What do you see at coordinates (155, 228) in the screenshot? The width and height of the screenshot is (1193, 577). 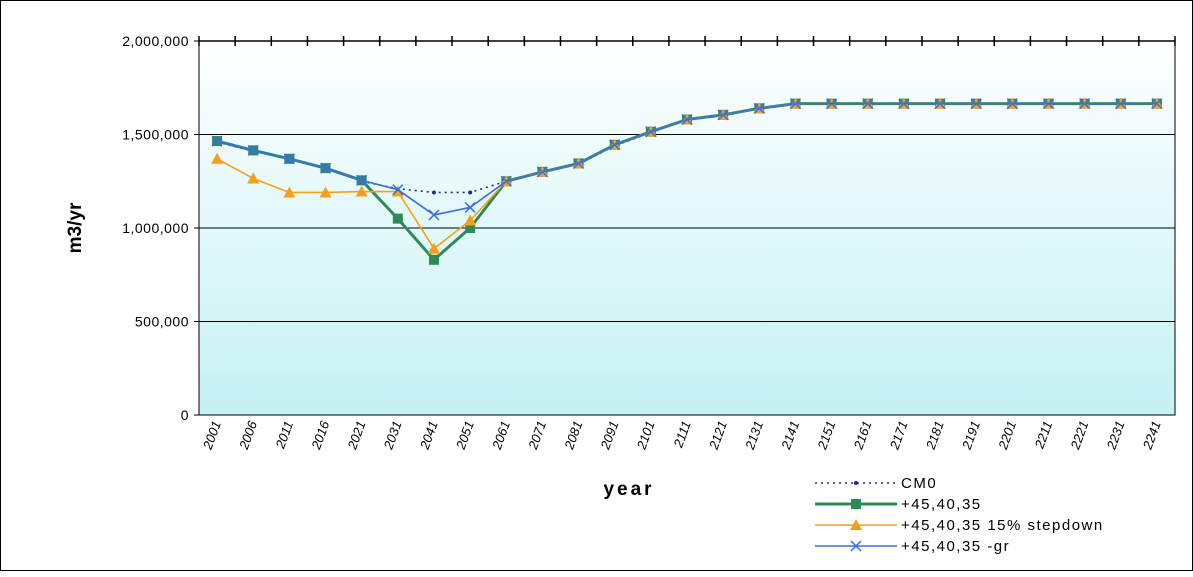 I see `y-tick-label: 1,000,000` at bounding box center [155, 228].